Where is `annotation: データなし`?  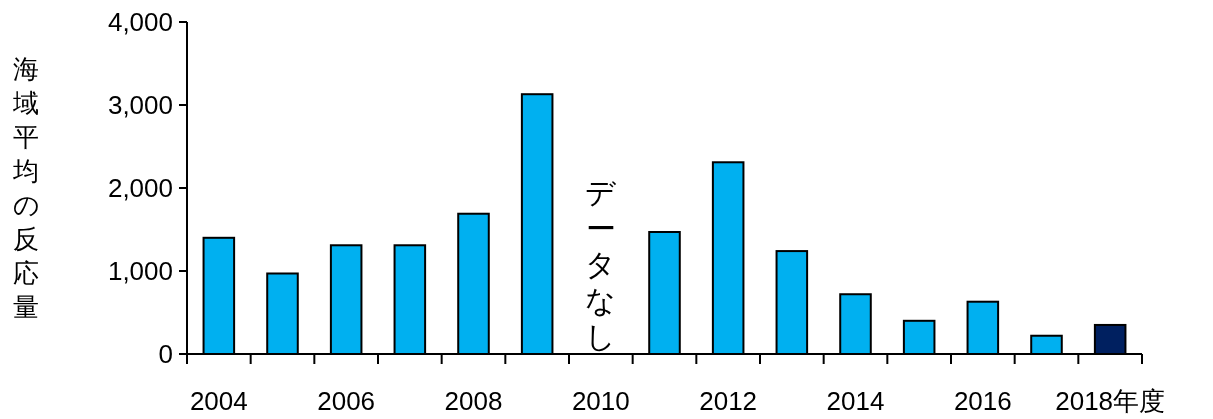 annotation: データなし is located at coordinates (601, 264).